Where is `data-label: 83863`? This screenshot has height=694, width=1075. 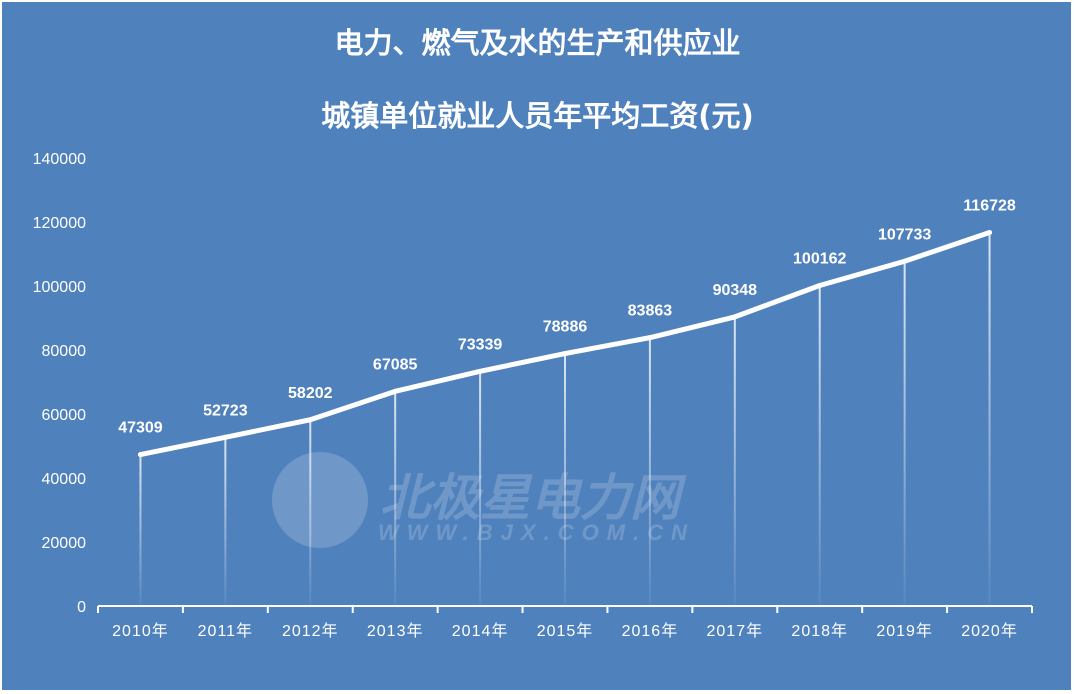 data-label: 83863 is located at coordinates (650, 311).